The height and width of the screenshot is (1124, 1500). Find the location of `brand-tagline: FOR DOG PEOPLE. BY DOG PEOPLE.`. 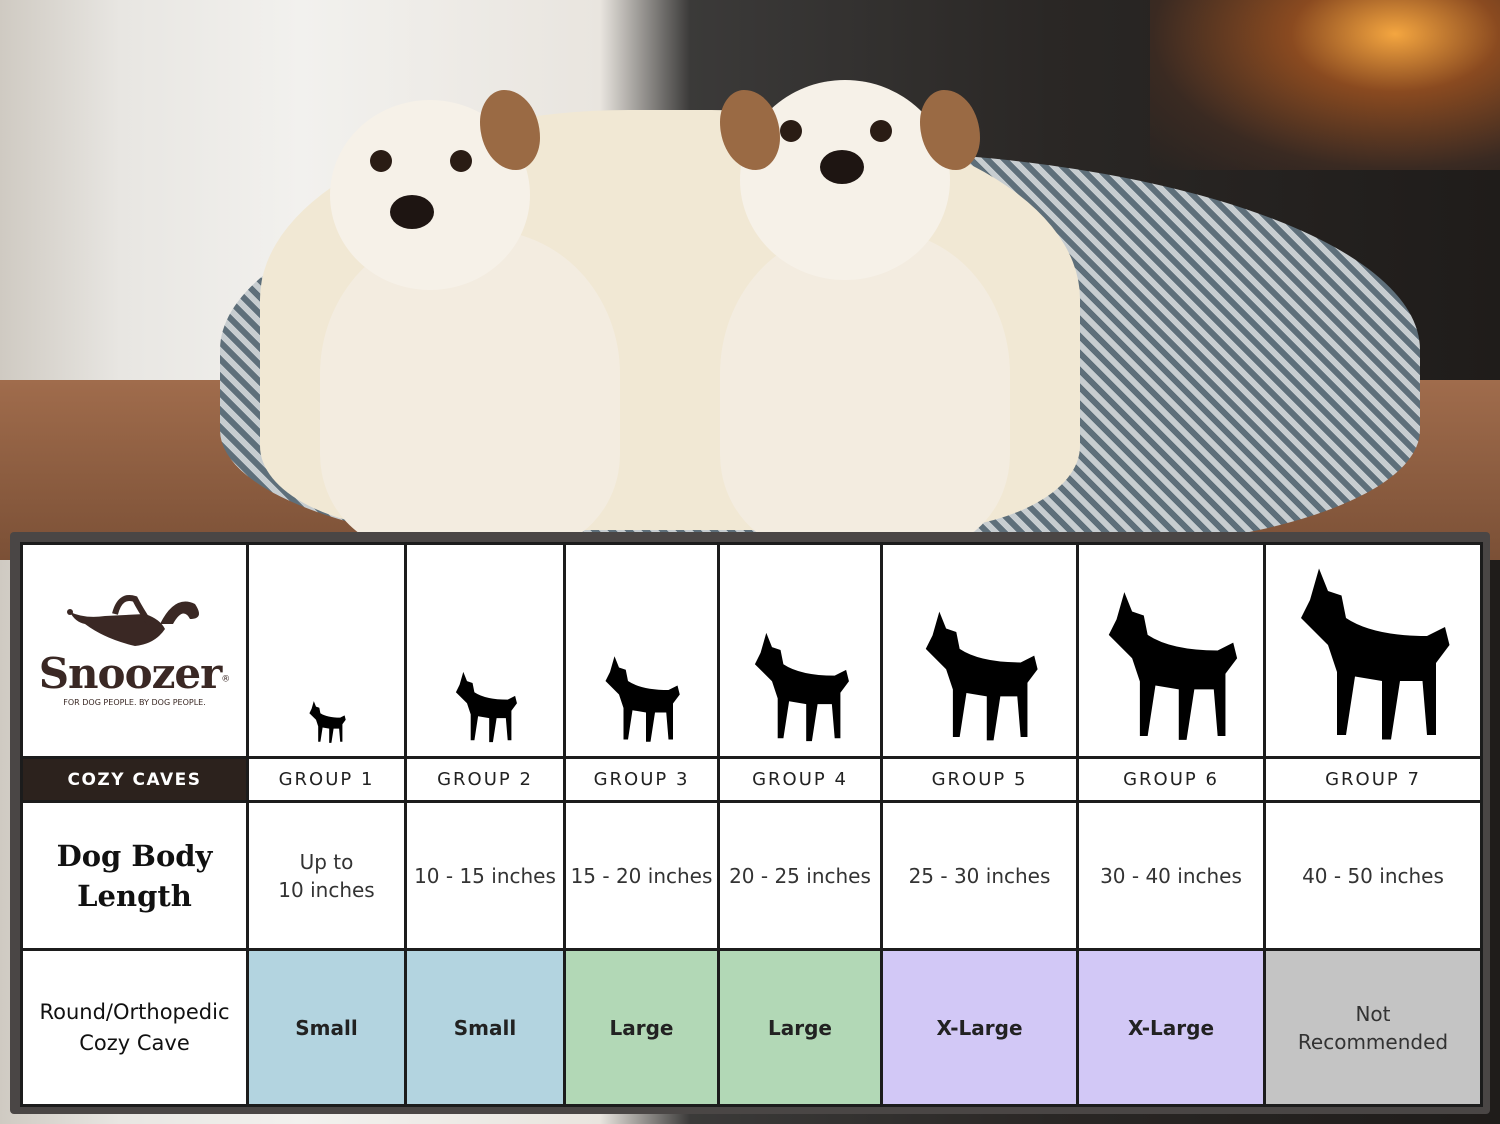

brand-tagline: FOR DOG PEOPLE. BY DOG PEOPLE. is located at coordinates (134, 702).